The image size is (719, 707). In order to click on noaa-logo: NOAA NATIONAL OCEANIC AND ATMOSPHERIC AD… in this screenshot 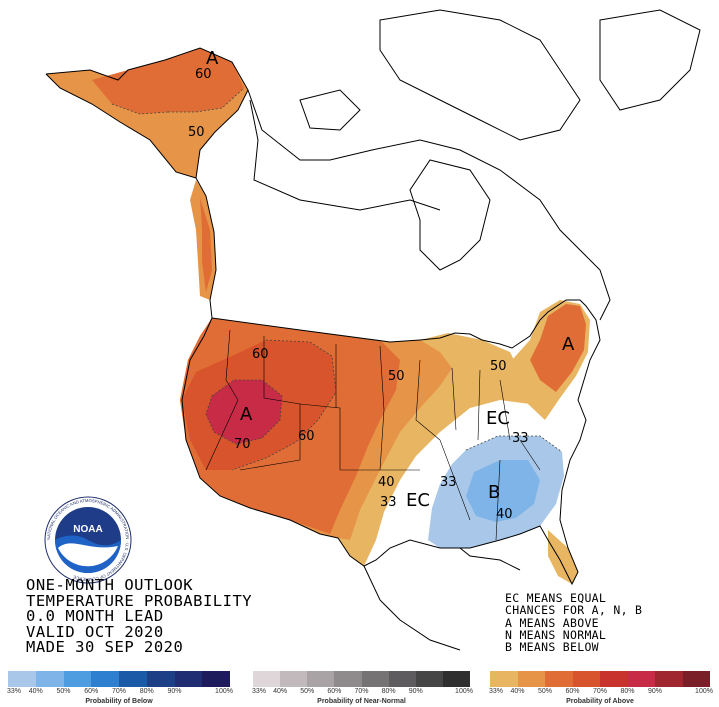, I will do `click(88, 540)`.